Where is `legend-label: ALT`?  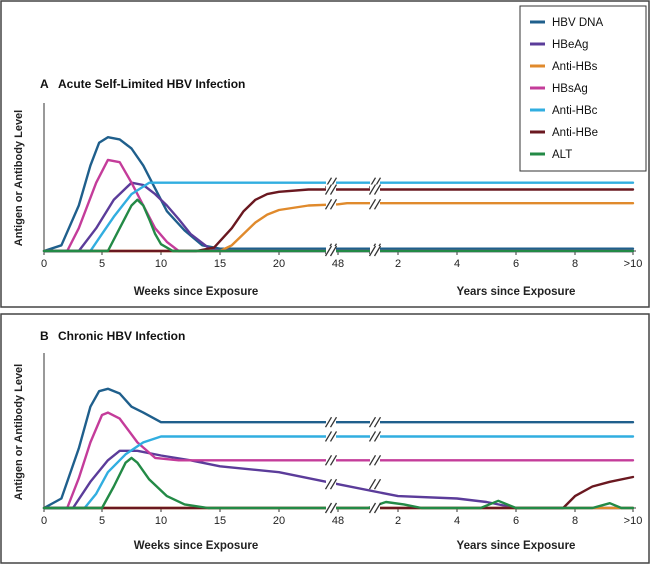
legend-label: ALT is located at coordinates (562, 155).